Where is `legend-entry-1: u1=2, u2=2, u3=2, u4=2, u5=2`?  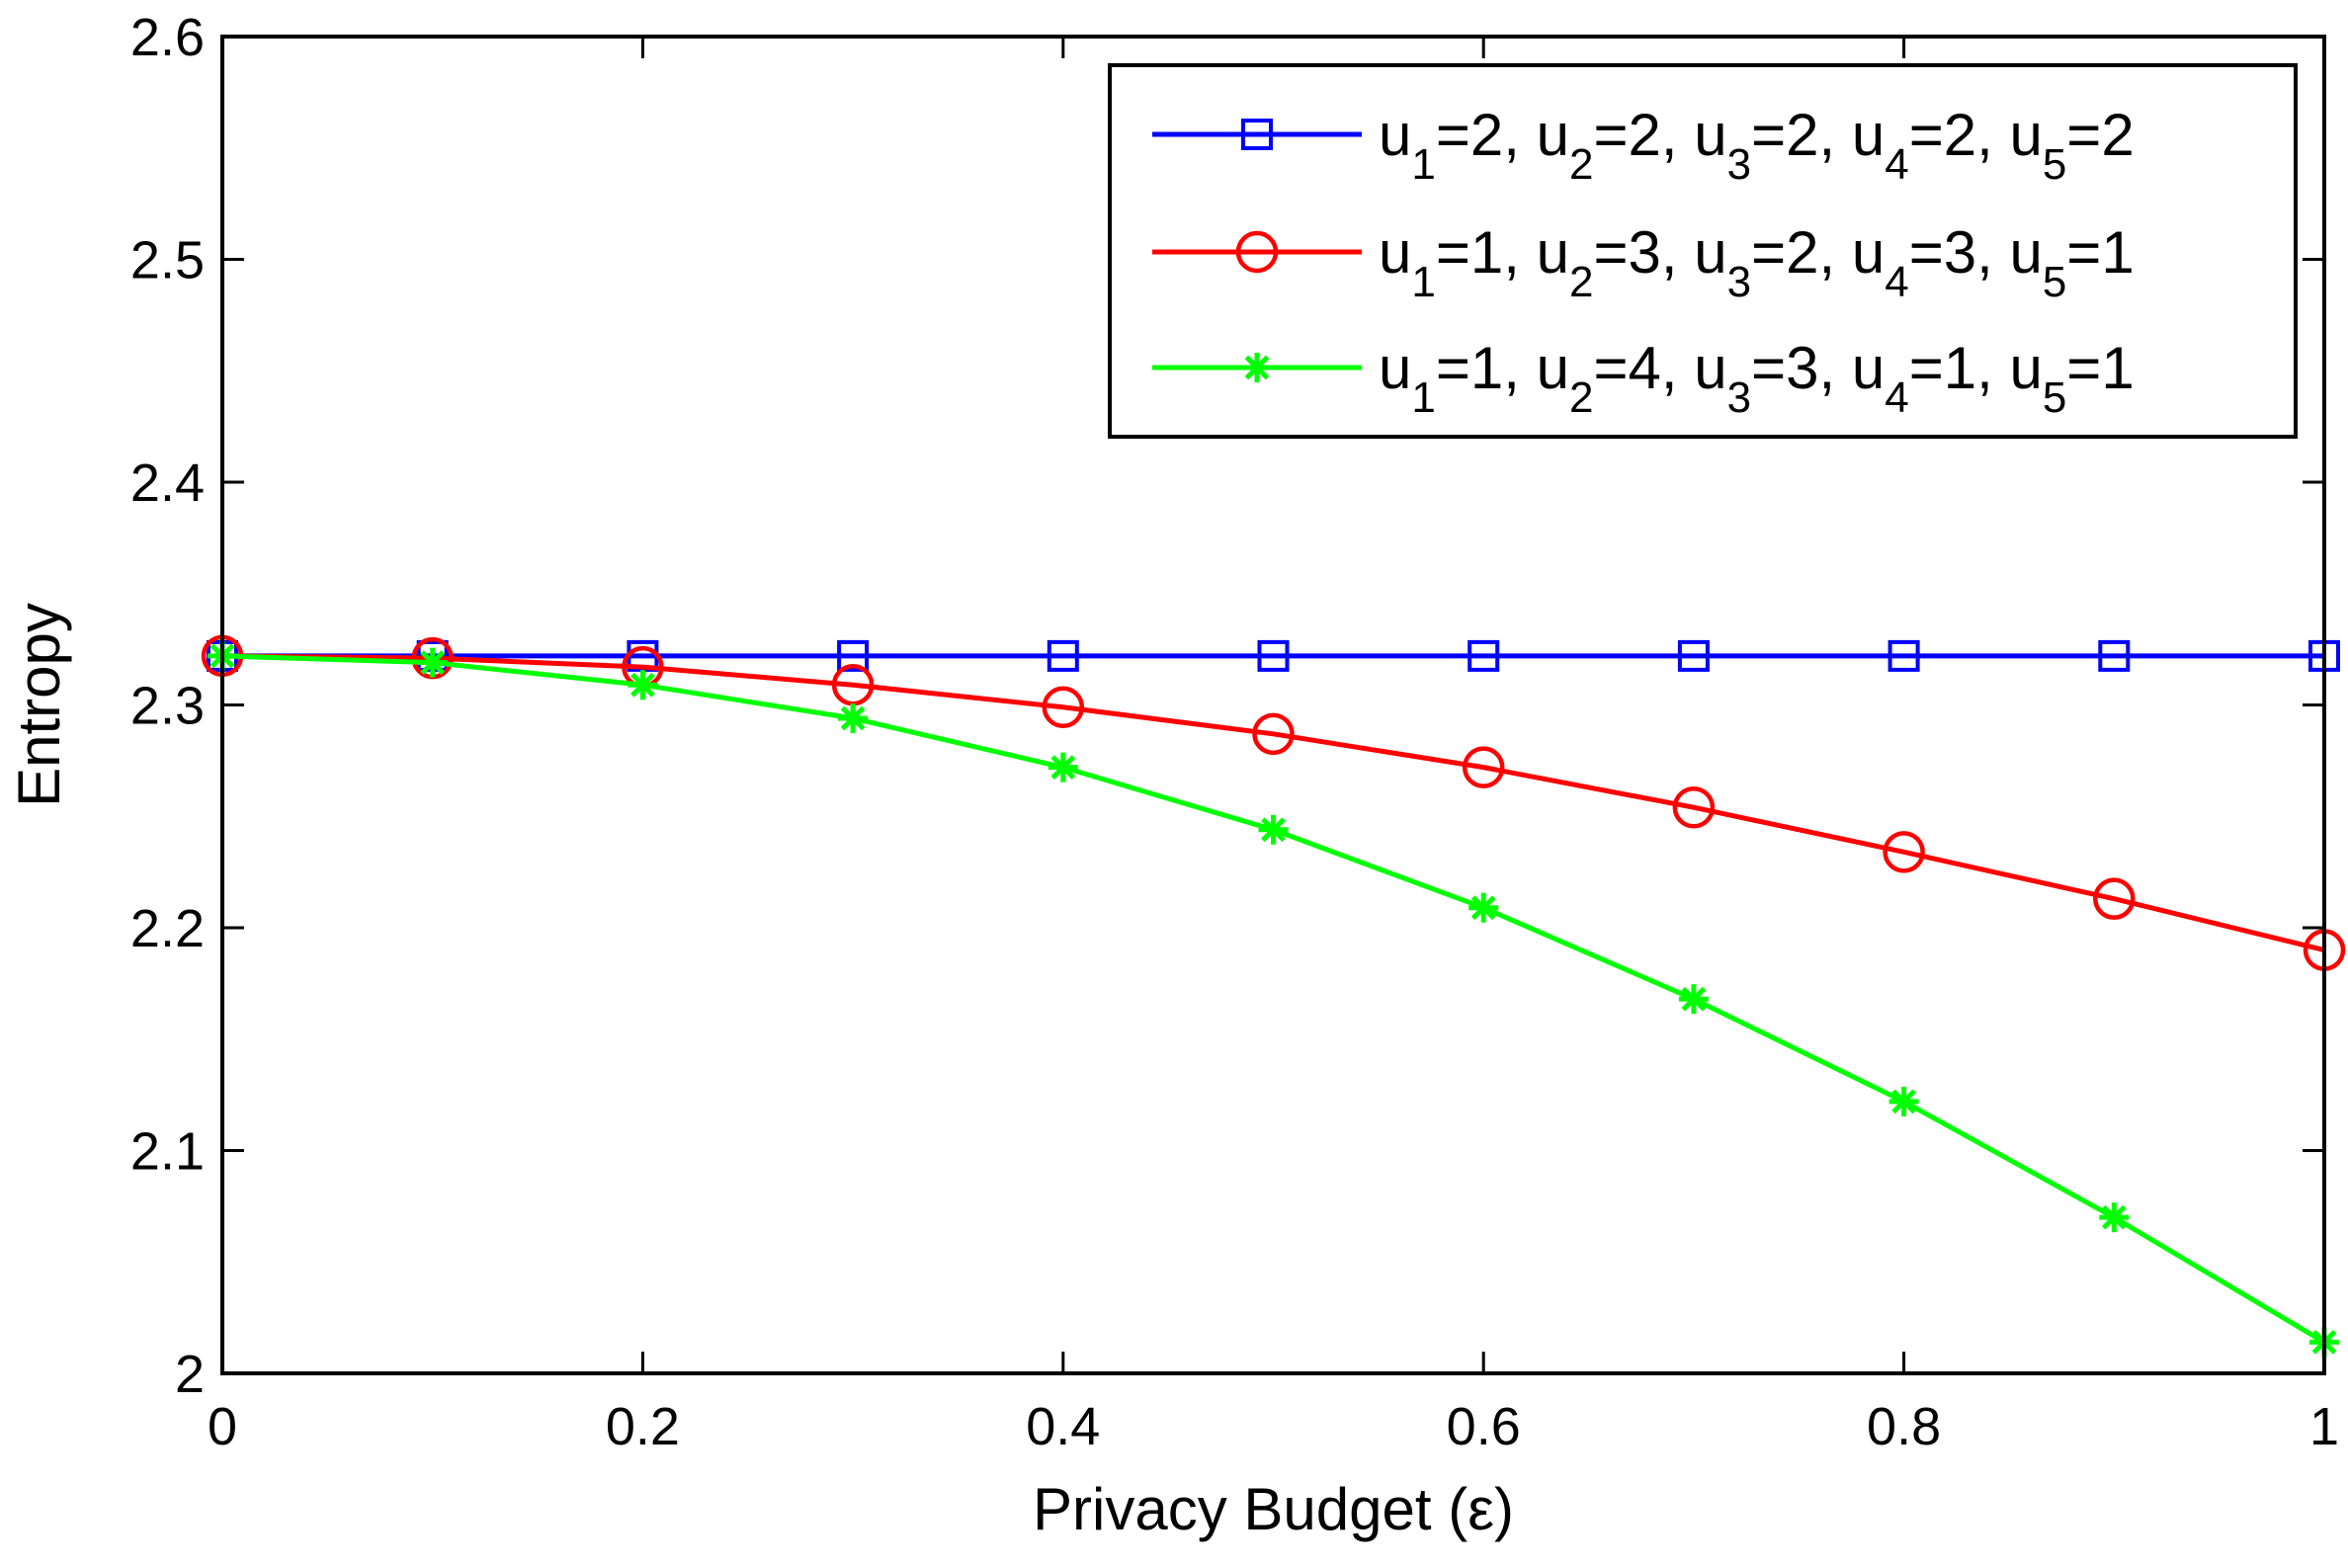 legend-entry-1: u1=2, u2=2, u3=2, u4=2, u5=2 is located at coordinates (1643, 145).